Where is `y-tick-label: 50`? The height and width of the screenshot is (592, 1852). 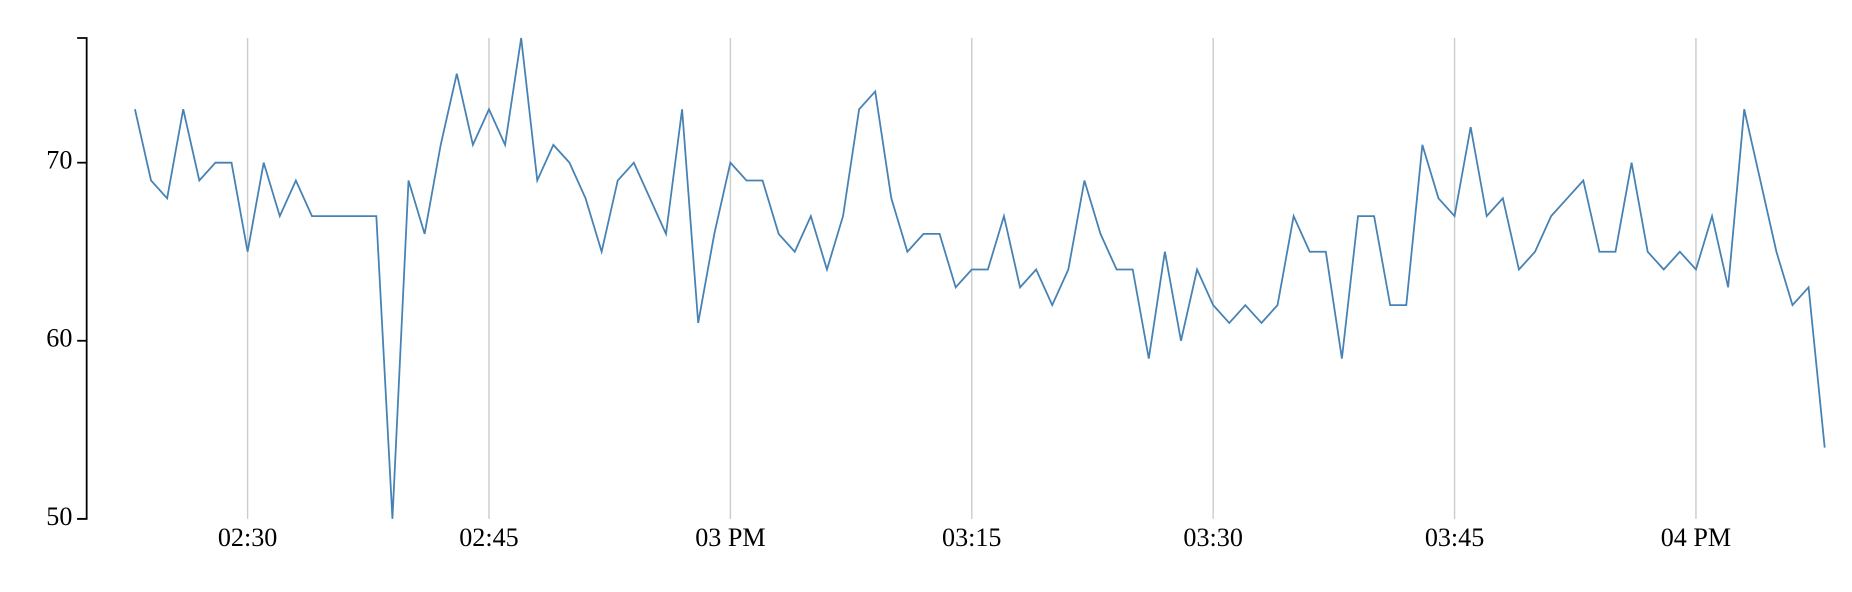
y-tick-label: 50 is located at coordinates (59, 516).